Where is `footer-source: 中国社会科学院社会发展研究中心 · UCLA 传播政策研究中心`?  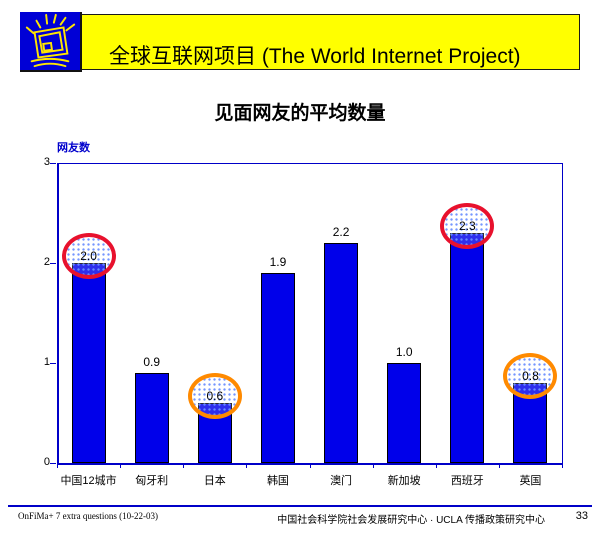
footer-source: 中国社会科学院社会发展研究中心 · UCLA 传播政策研究中心 is located at coordinates (411, 520).